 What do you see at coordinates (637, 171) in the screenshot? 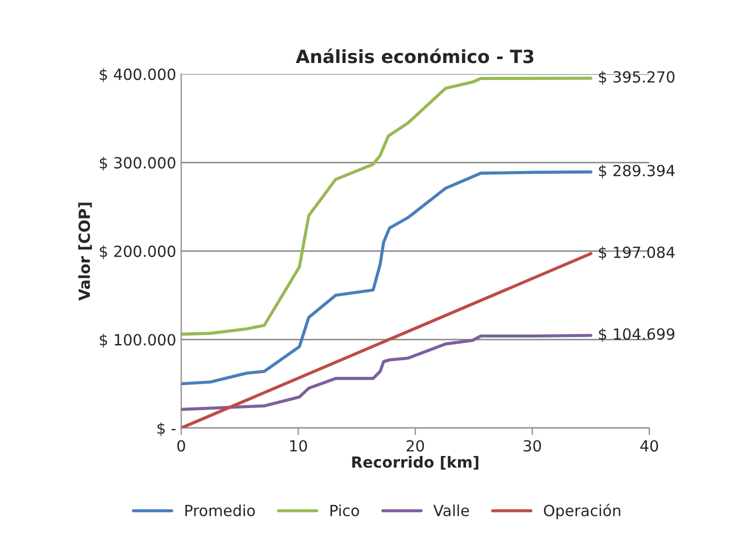
I see `data-label: $ 289.394` at bounding box center [637, 171].